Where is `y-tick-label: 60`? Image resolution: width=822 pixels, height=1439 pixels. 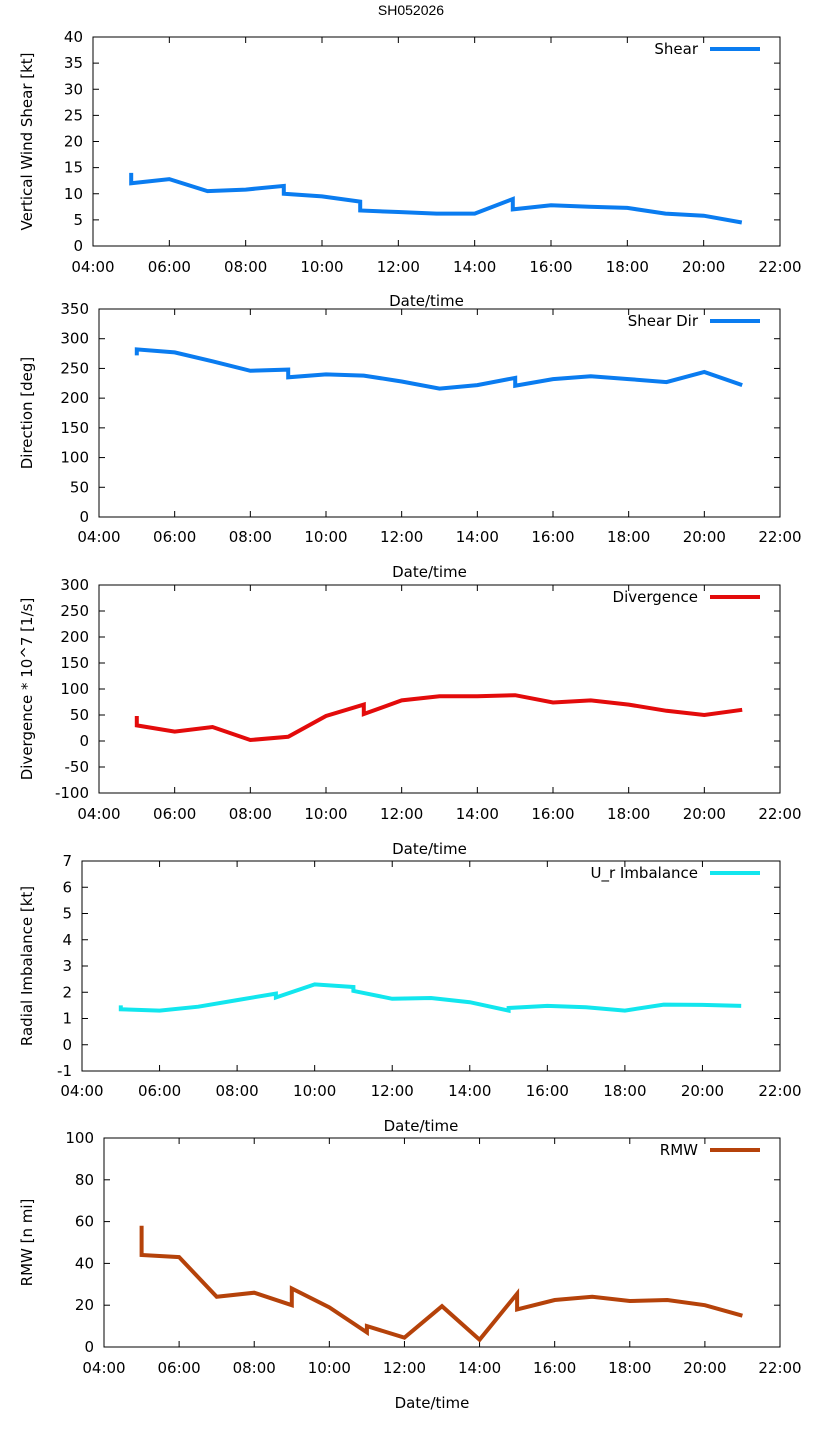
y-tick-label: 60 is located at coordinates (84, 1222).